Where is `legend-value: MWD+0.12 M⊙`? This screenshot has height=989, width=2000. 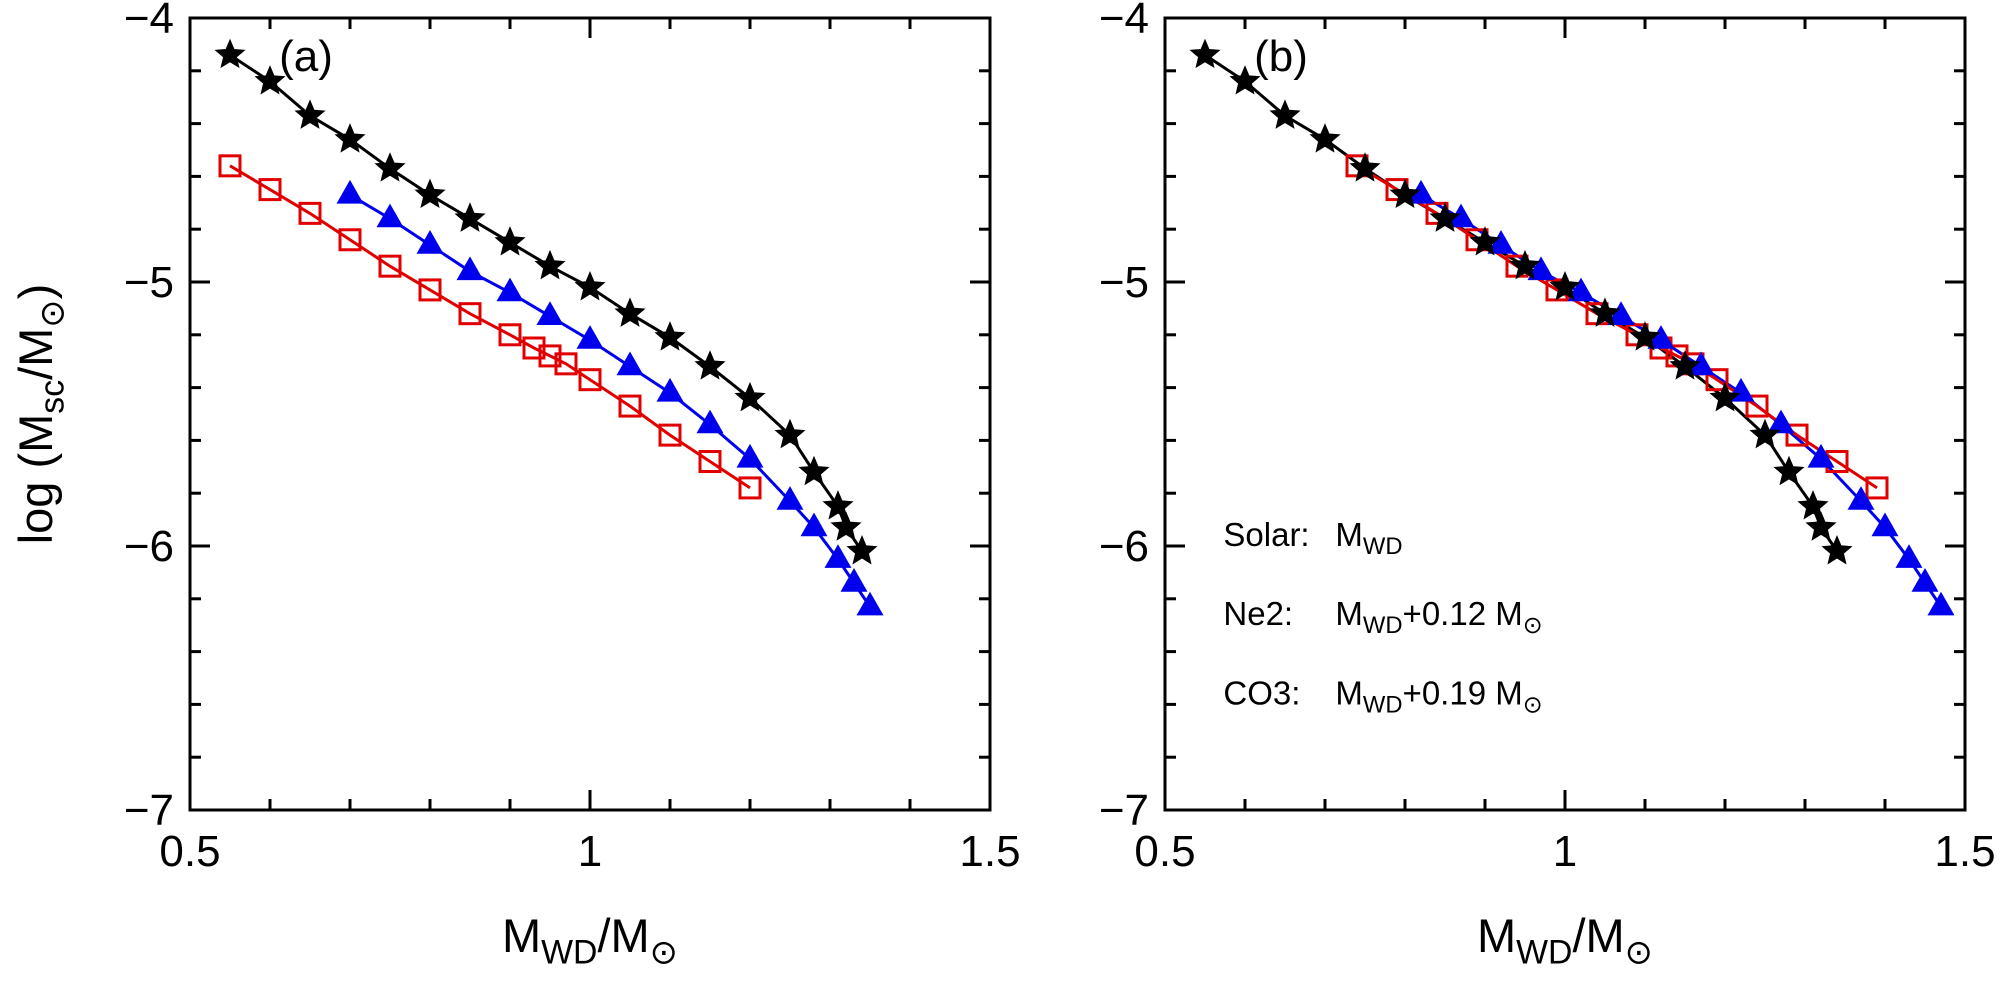 legend-value: MWD+0.12 M⊙ is located at coordinates (1438, 617).